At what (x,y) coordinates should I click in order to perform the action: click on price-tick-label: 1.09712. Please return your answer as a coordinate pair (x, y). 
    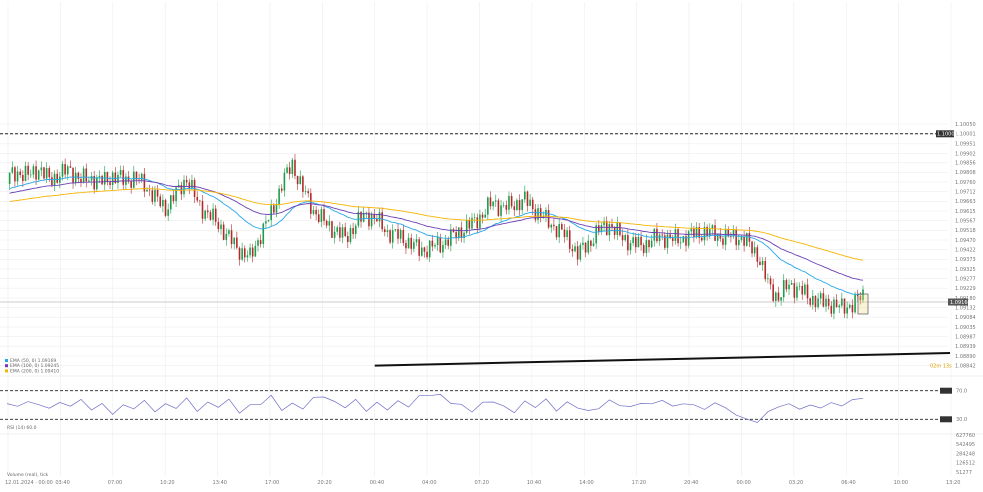
    Looking at the image, I should click on (965, 192).